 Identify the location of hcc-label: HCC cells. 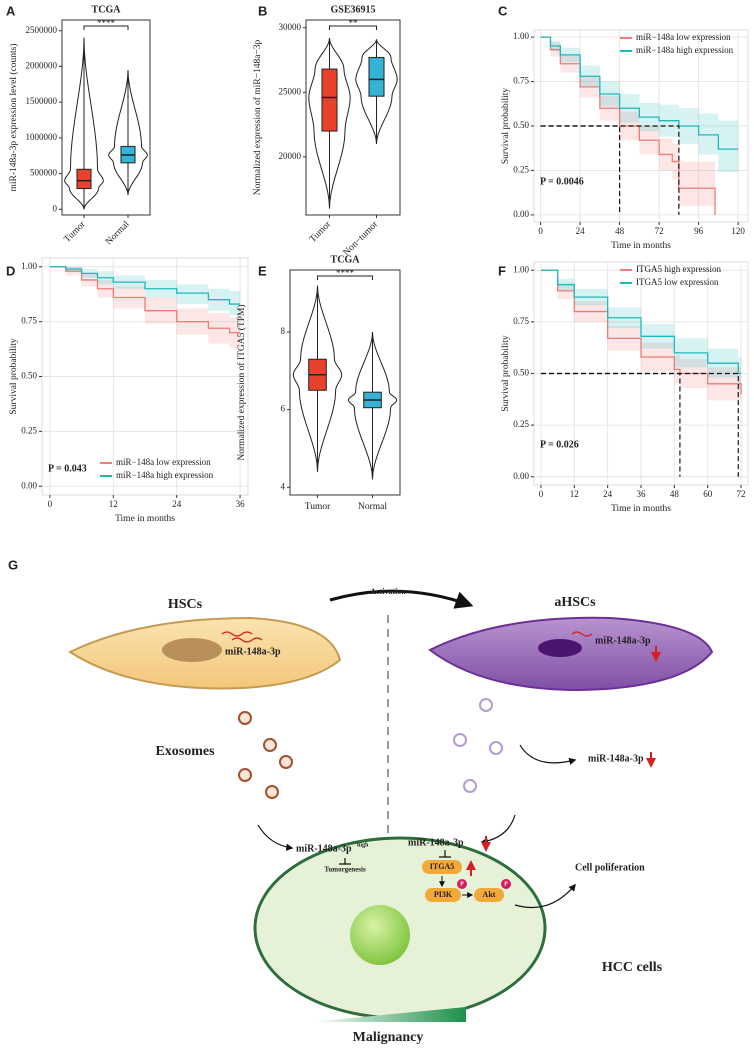
(632, 967).